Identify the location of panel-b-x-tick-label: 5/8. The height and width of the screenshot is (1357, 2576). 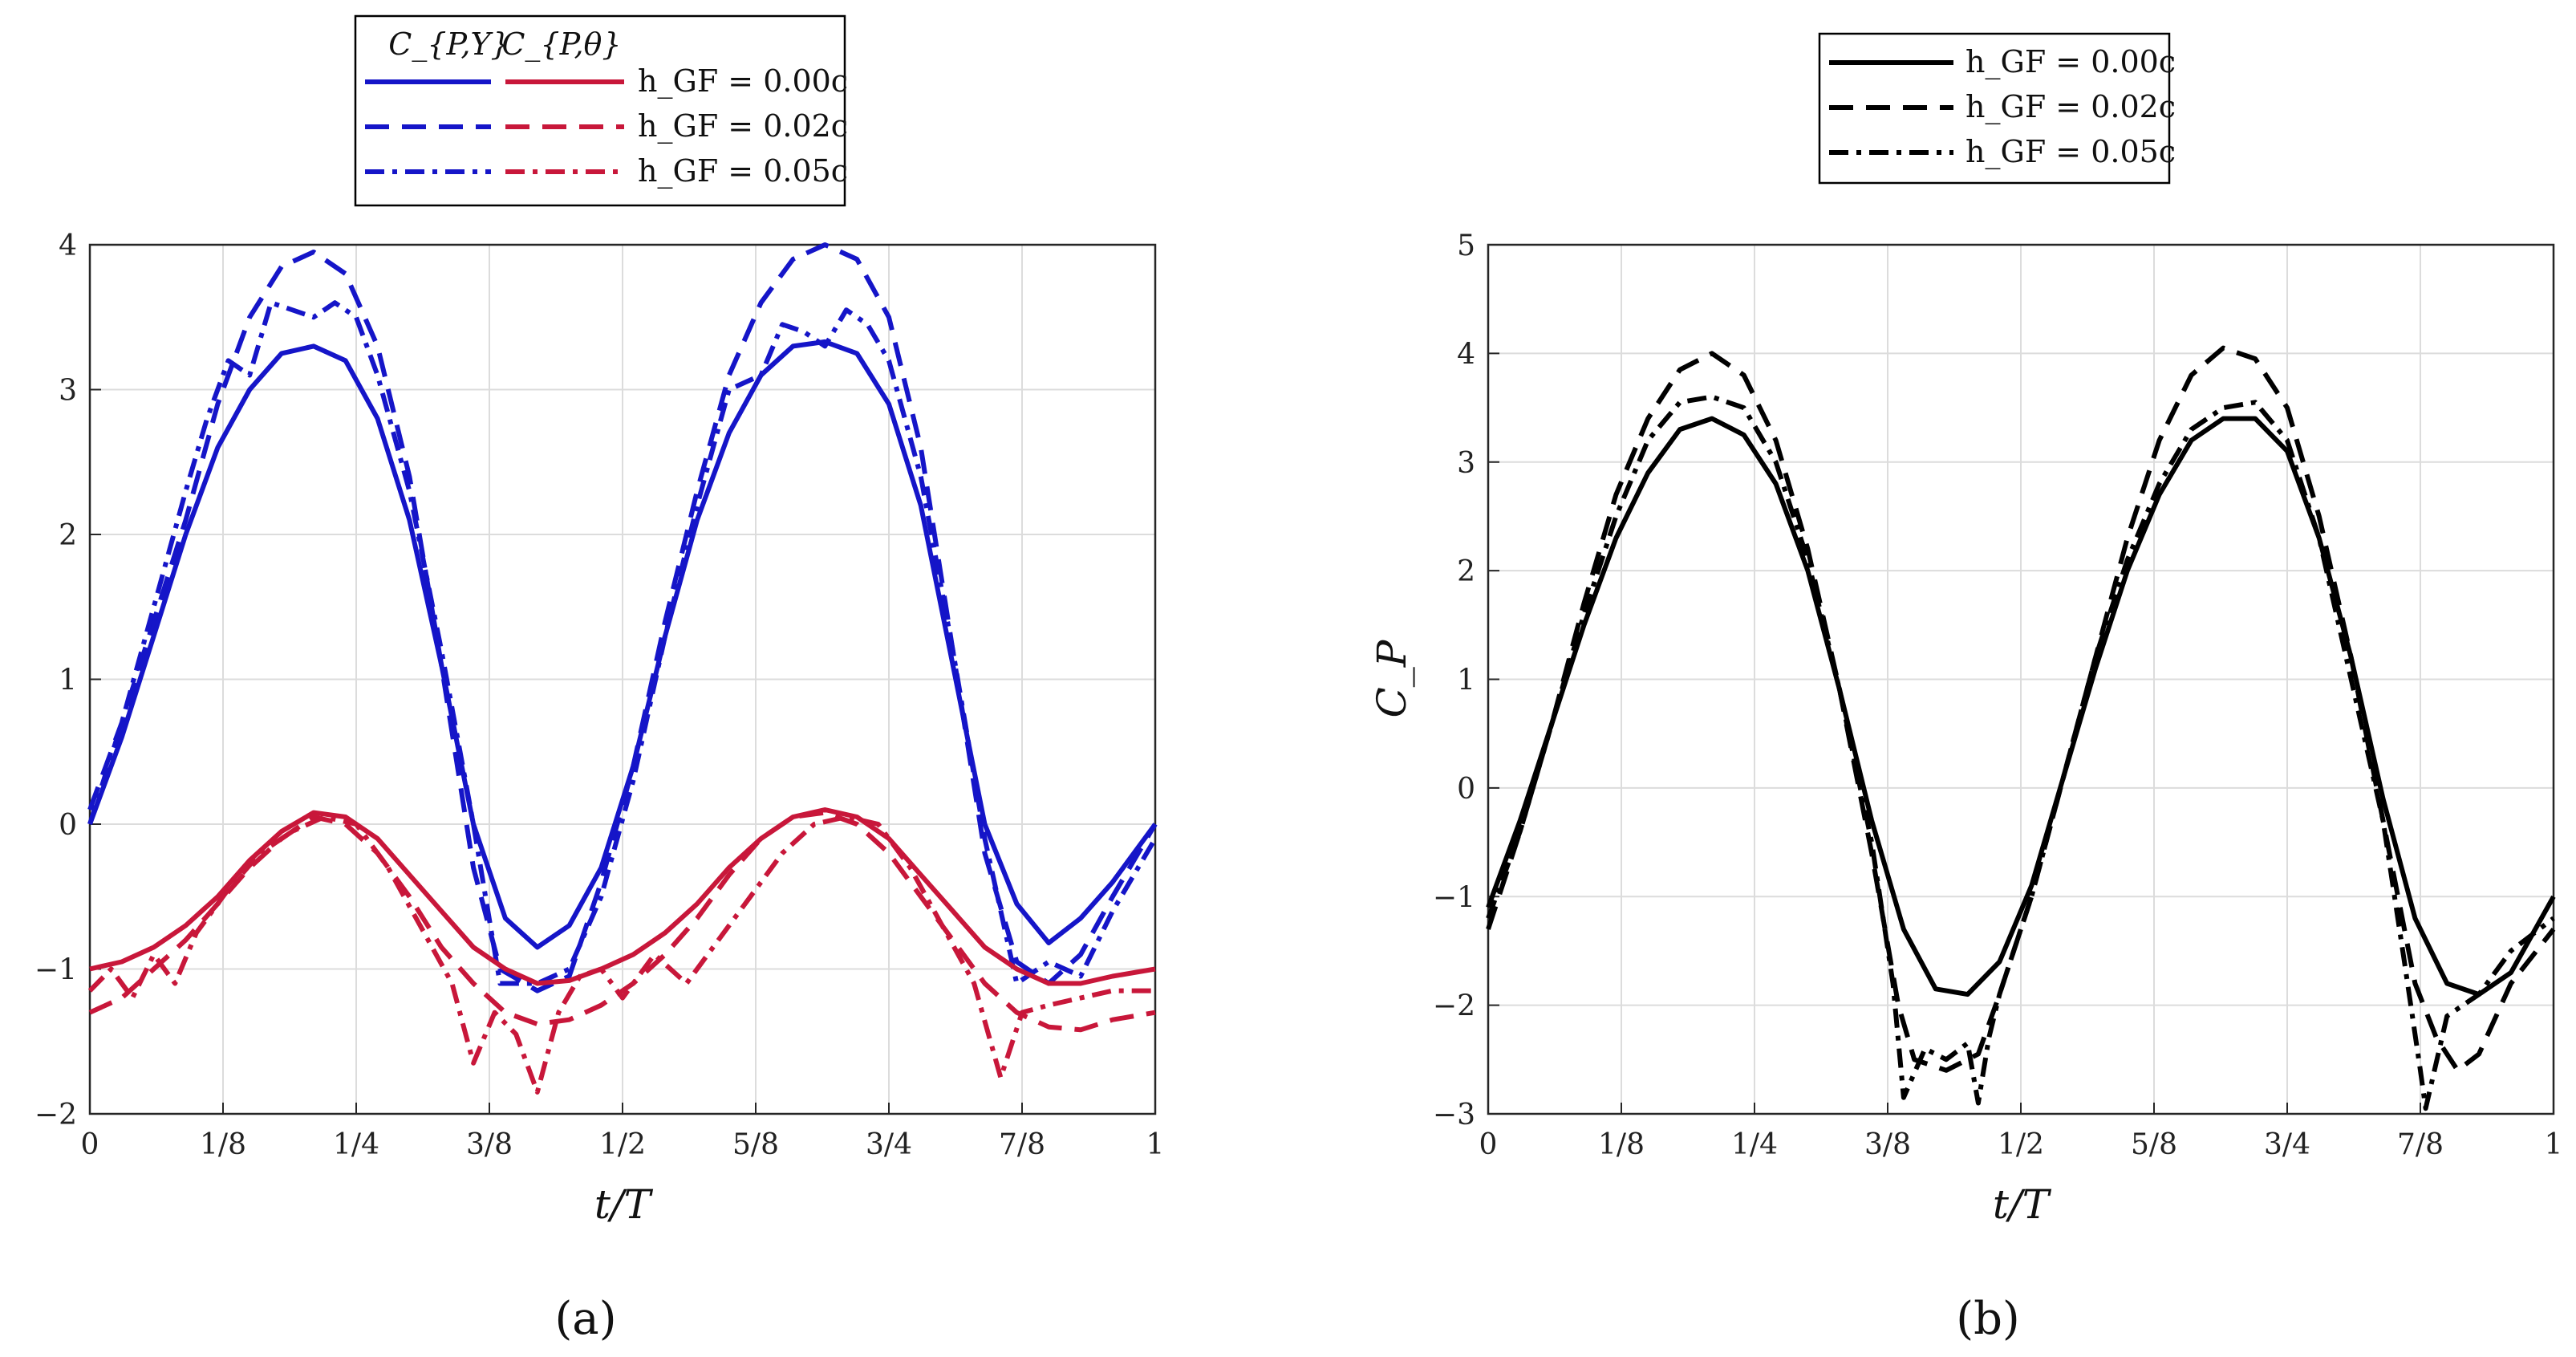
(2154, 1144).